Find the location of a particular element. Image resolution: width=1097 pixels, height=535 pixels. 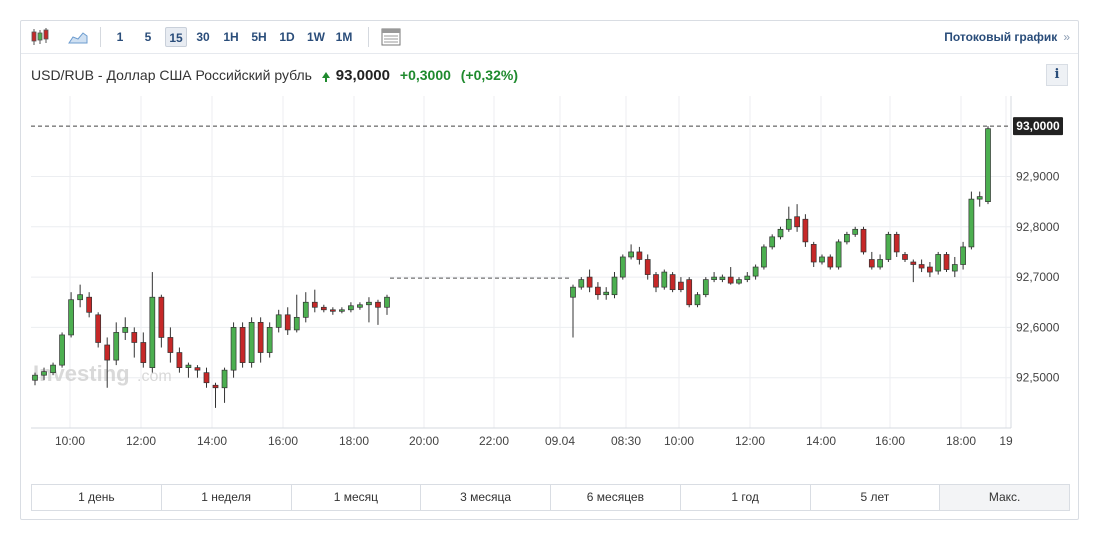

y-tick-label: 92,6000 is located at coordinates (1038, 327).